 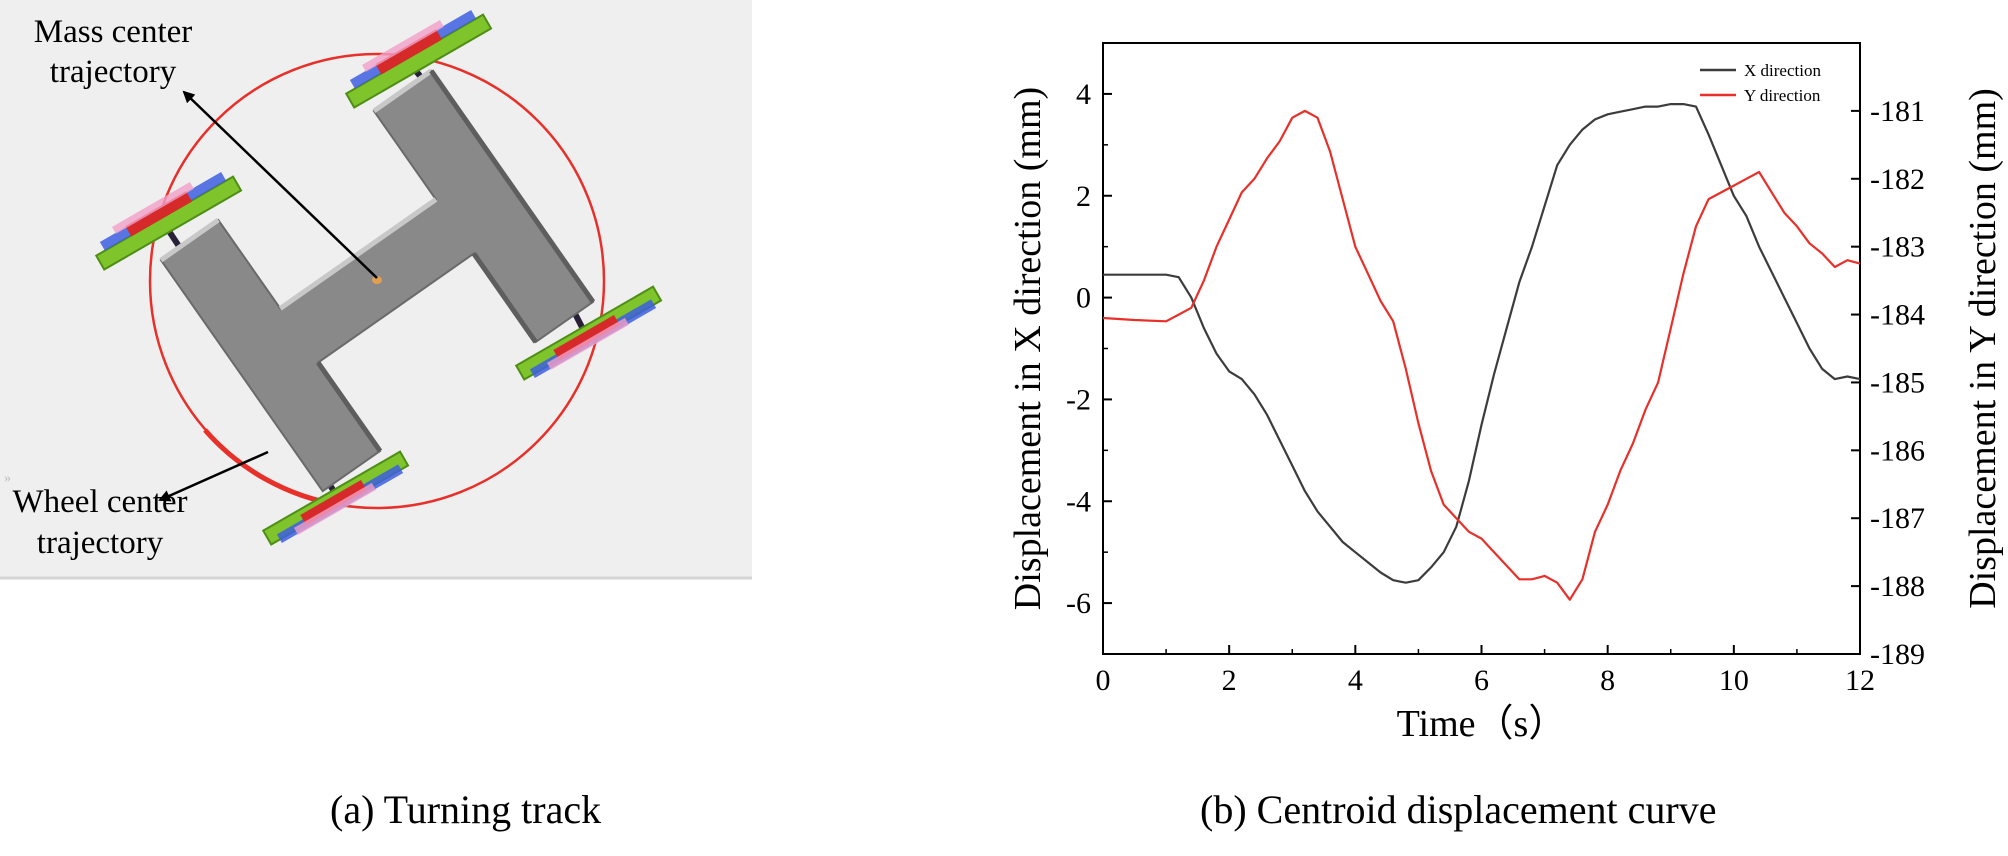 What do you see at coordinates (7, 478) in the screenshot?
I see `side-marker-icon: »` at bounding box center [7, 478].